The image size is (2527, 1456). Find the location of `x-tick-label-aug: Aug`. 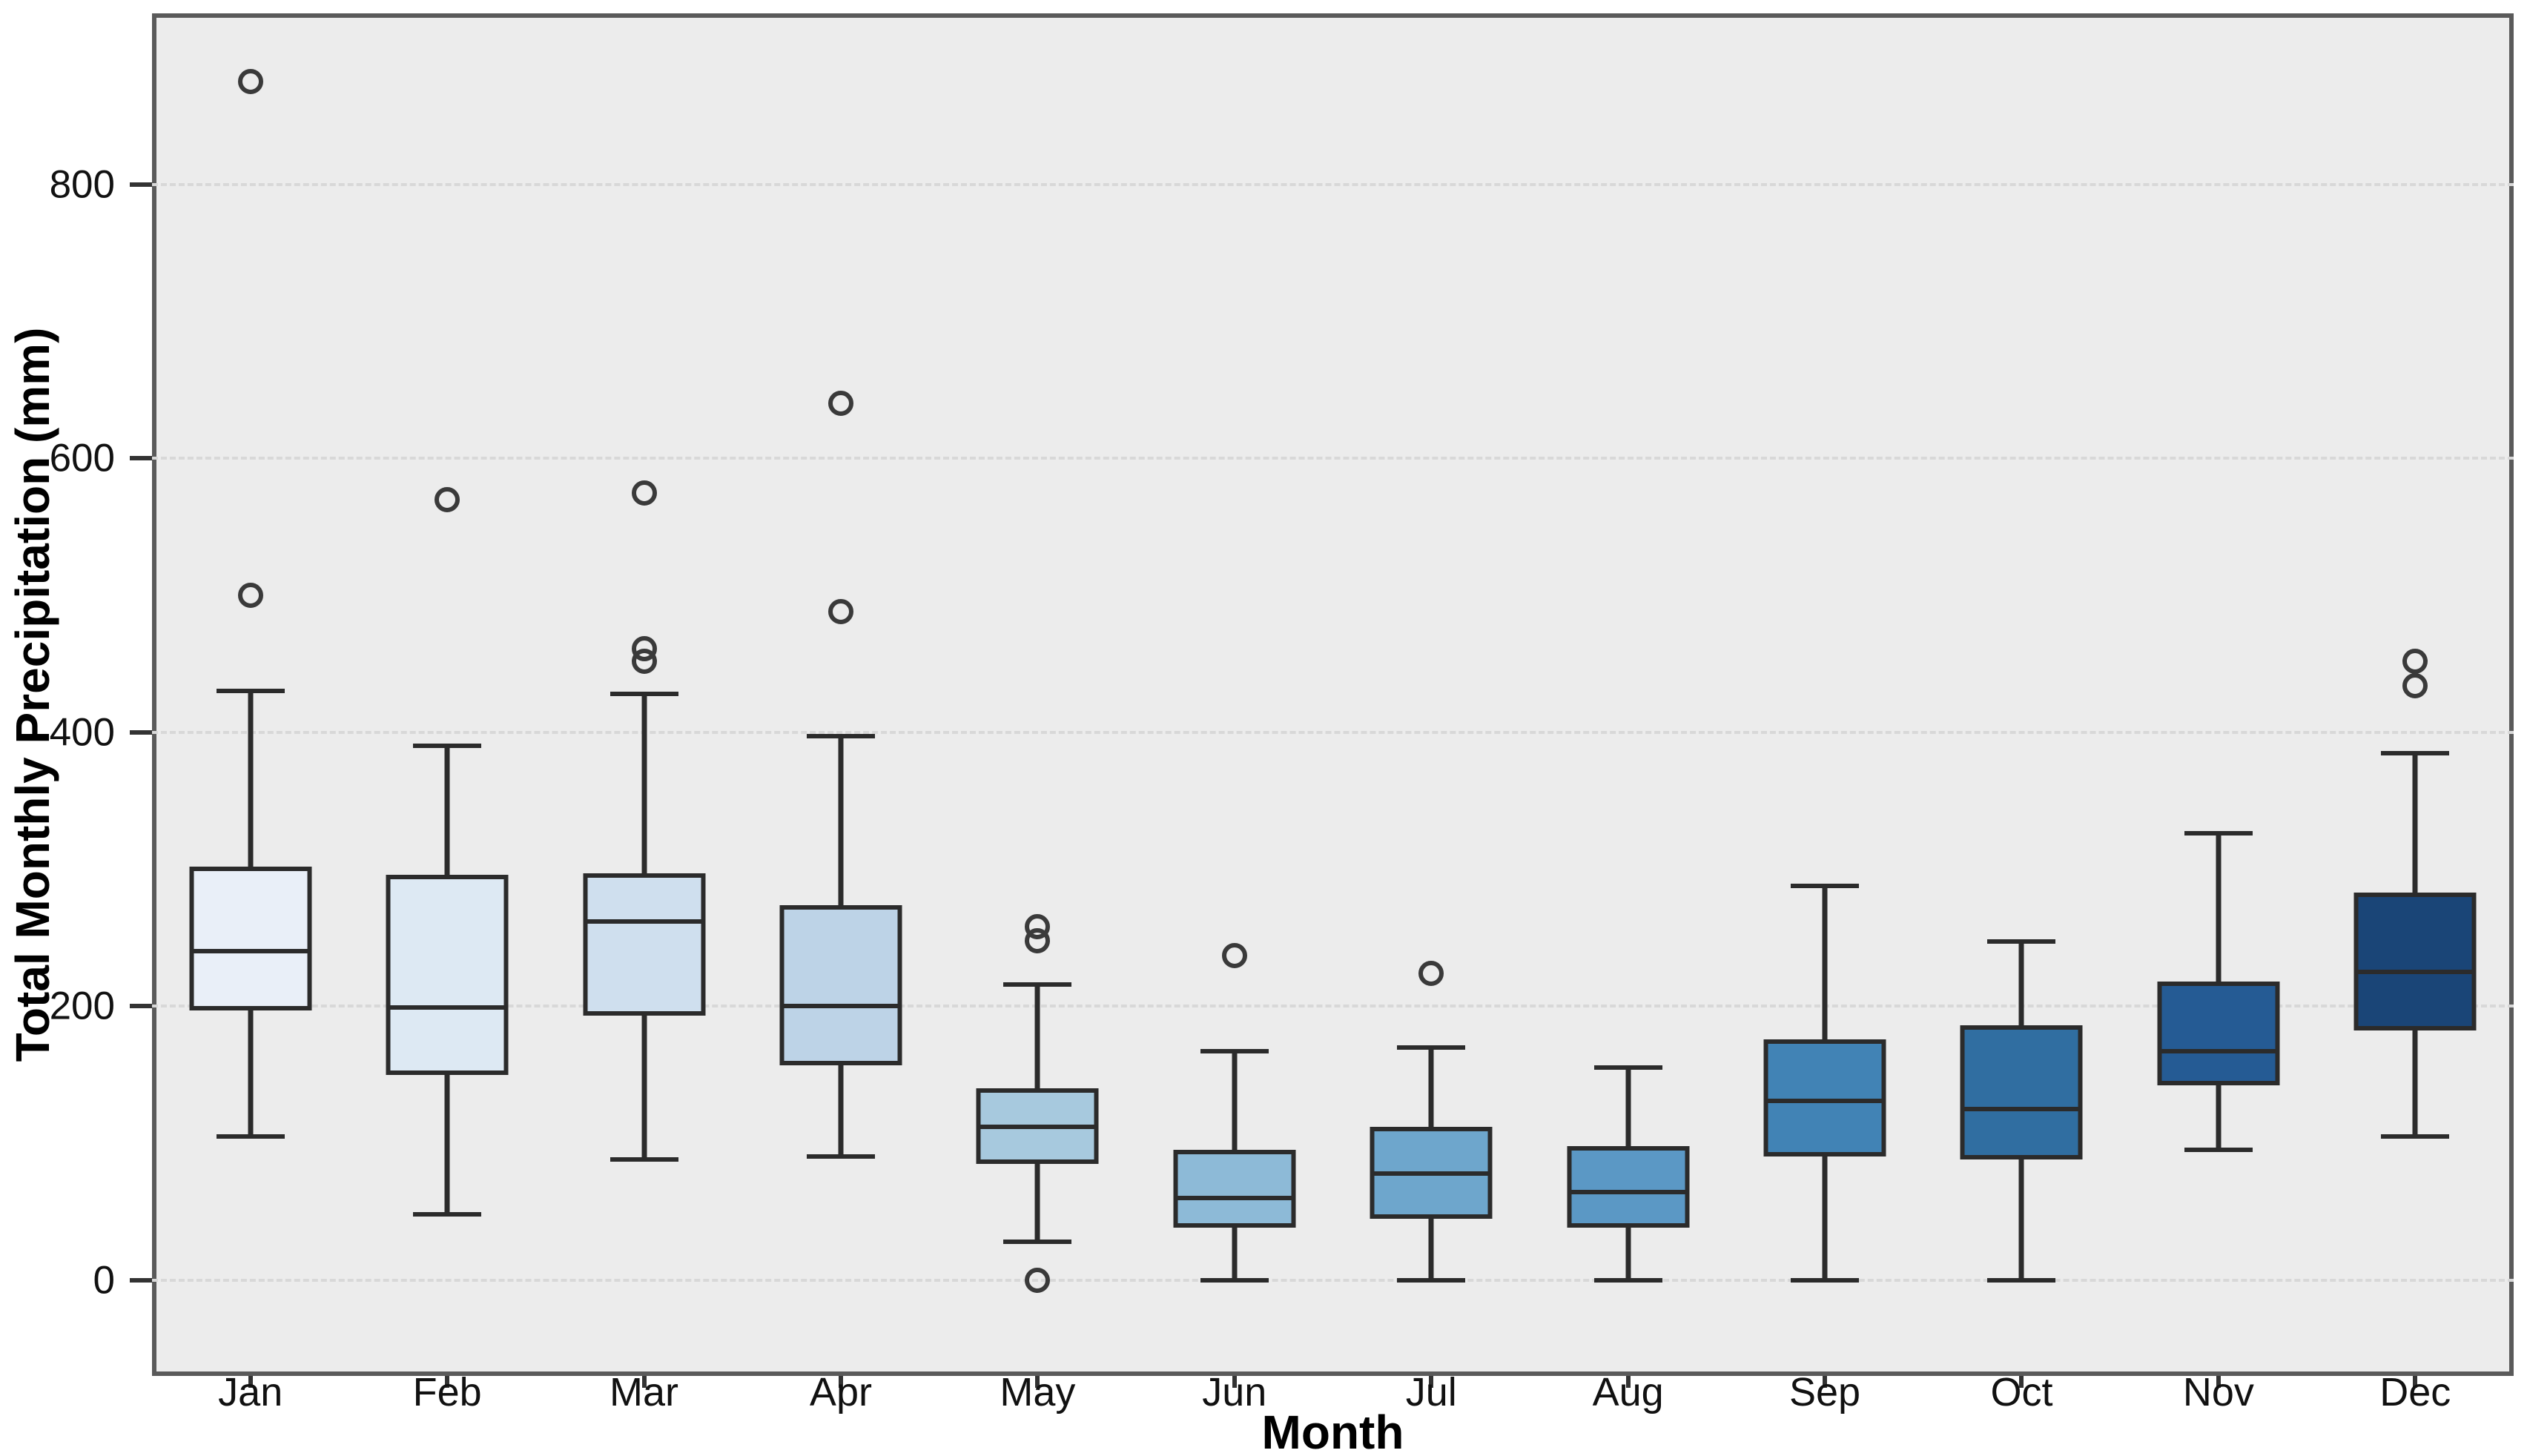

x-tick-label-aug: Aug is located at coordinates (1628, 1392).